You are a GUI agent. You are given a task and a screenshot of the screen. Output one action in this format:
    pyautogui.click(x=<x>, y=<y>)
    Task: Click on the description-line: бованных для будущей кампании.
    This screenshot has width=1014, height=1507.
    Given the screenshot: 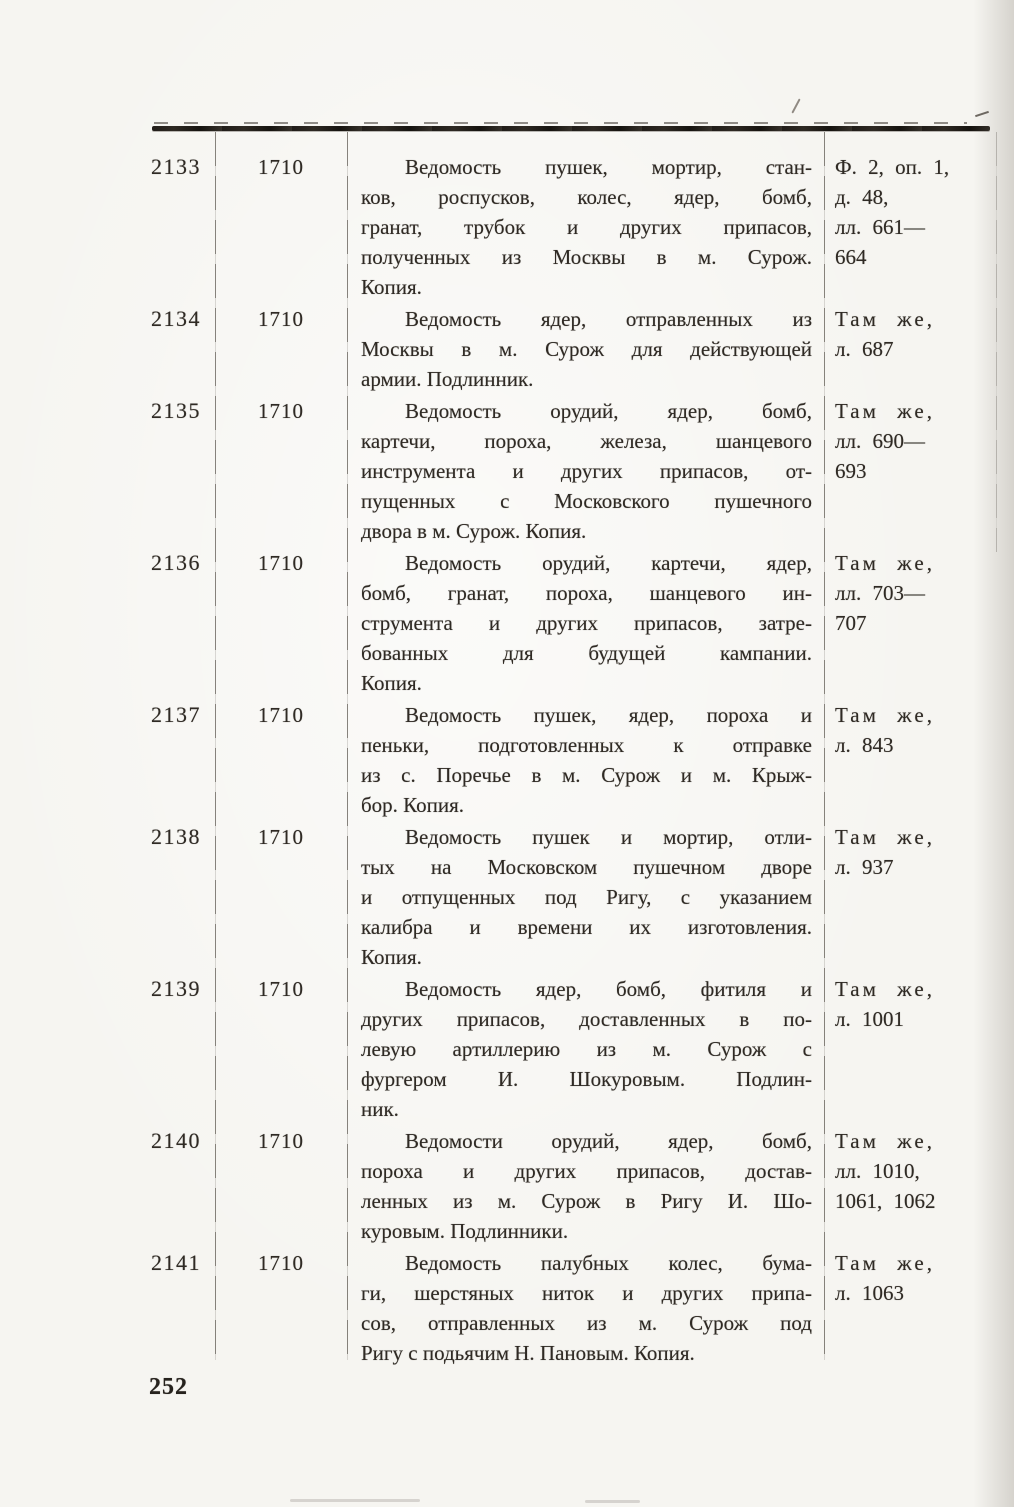 What is the action you would take?
    pyautogui.click(x=586, y=653)
    